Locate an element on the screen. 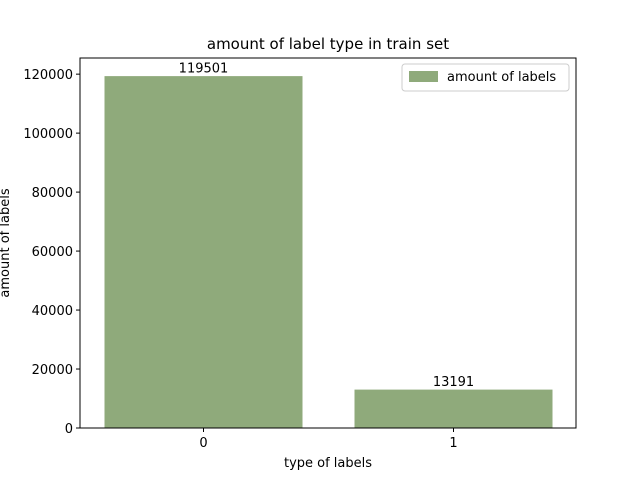 Image resolution: width=640 pixels, height=480 pixels. y-tick-label: 40000 is located at coordinates (52, 311).